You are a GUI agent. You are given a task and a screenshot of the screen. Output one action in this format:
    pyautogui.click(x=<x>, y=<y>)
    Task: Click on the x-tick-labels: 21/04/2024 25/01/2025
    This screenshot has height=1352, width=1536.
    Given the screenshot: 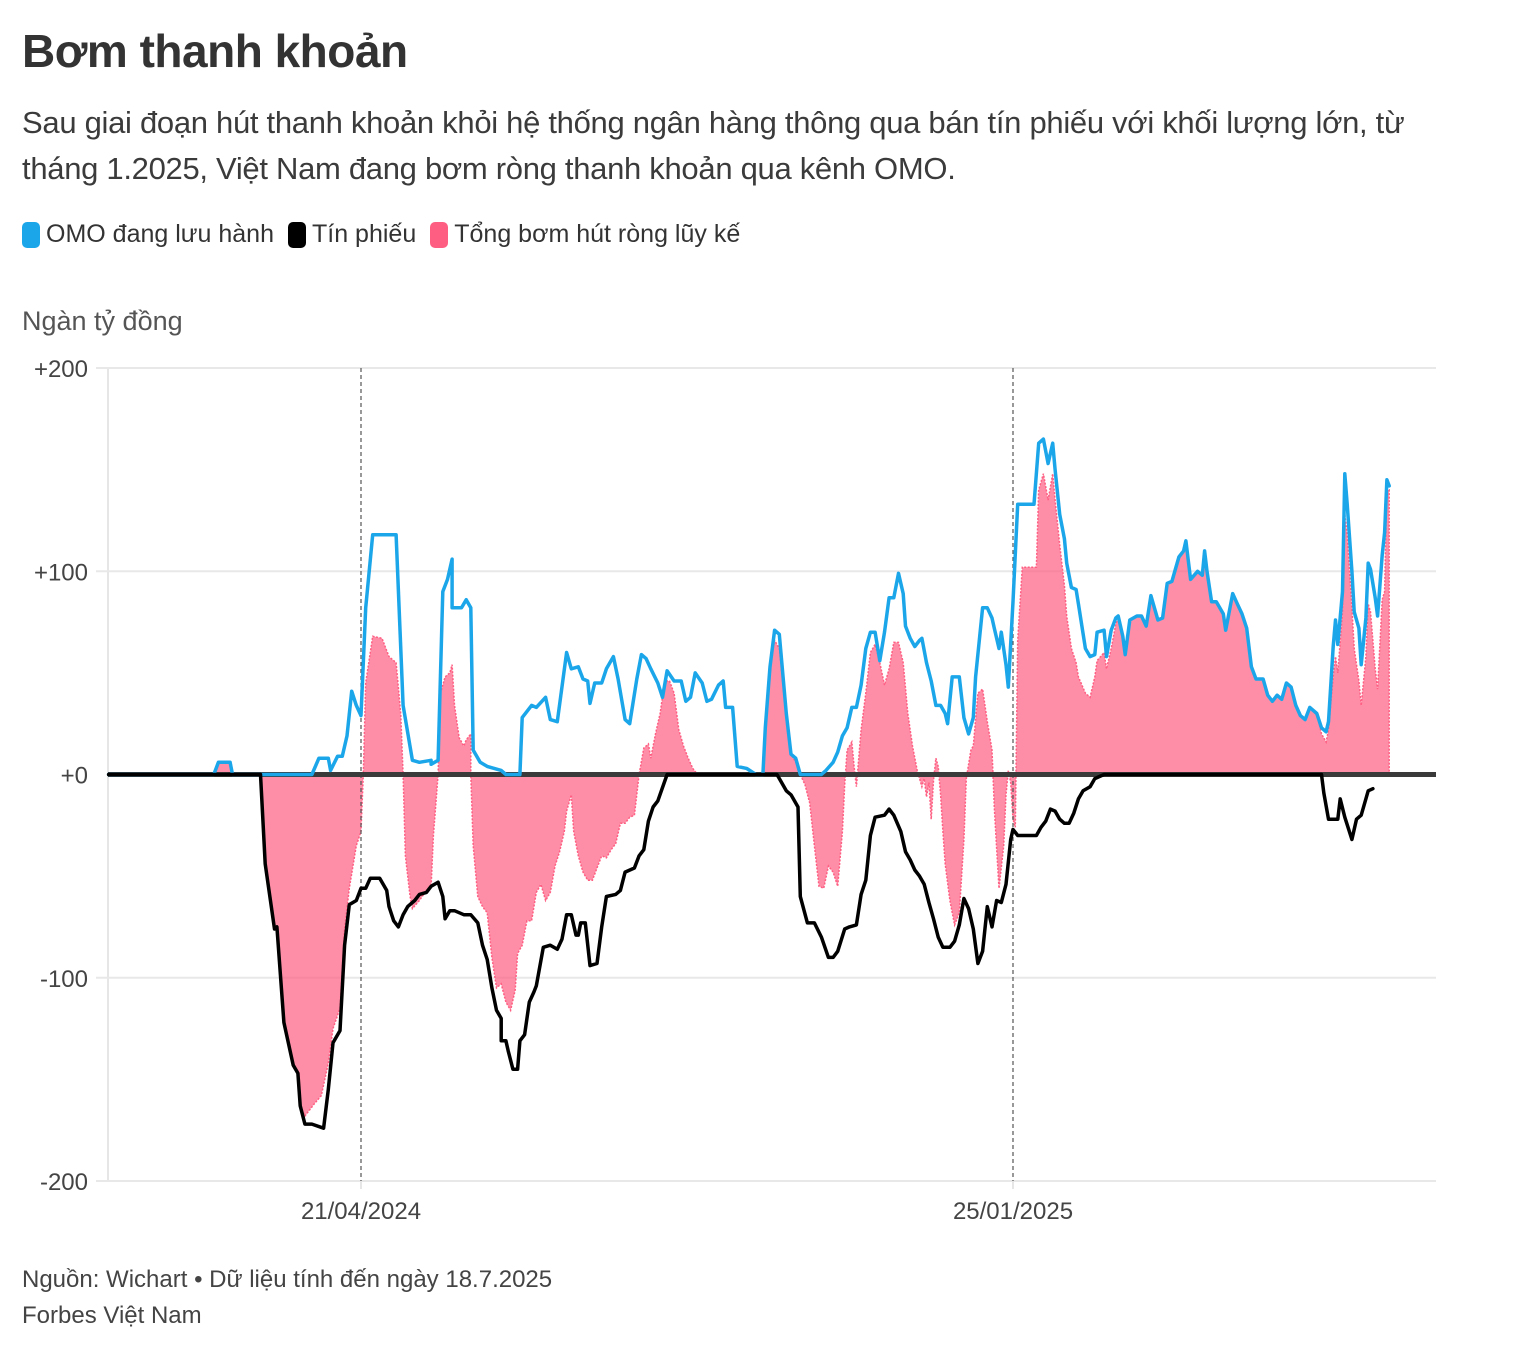 What is the action you would take?
    pyautogui.click(x=687, y=1211)
    